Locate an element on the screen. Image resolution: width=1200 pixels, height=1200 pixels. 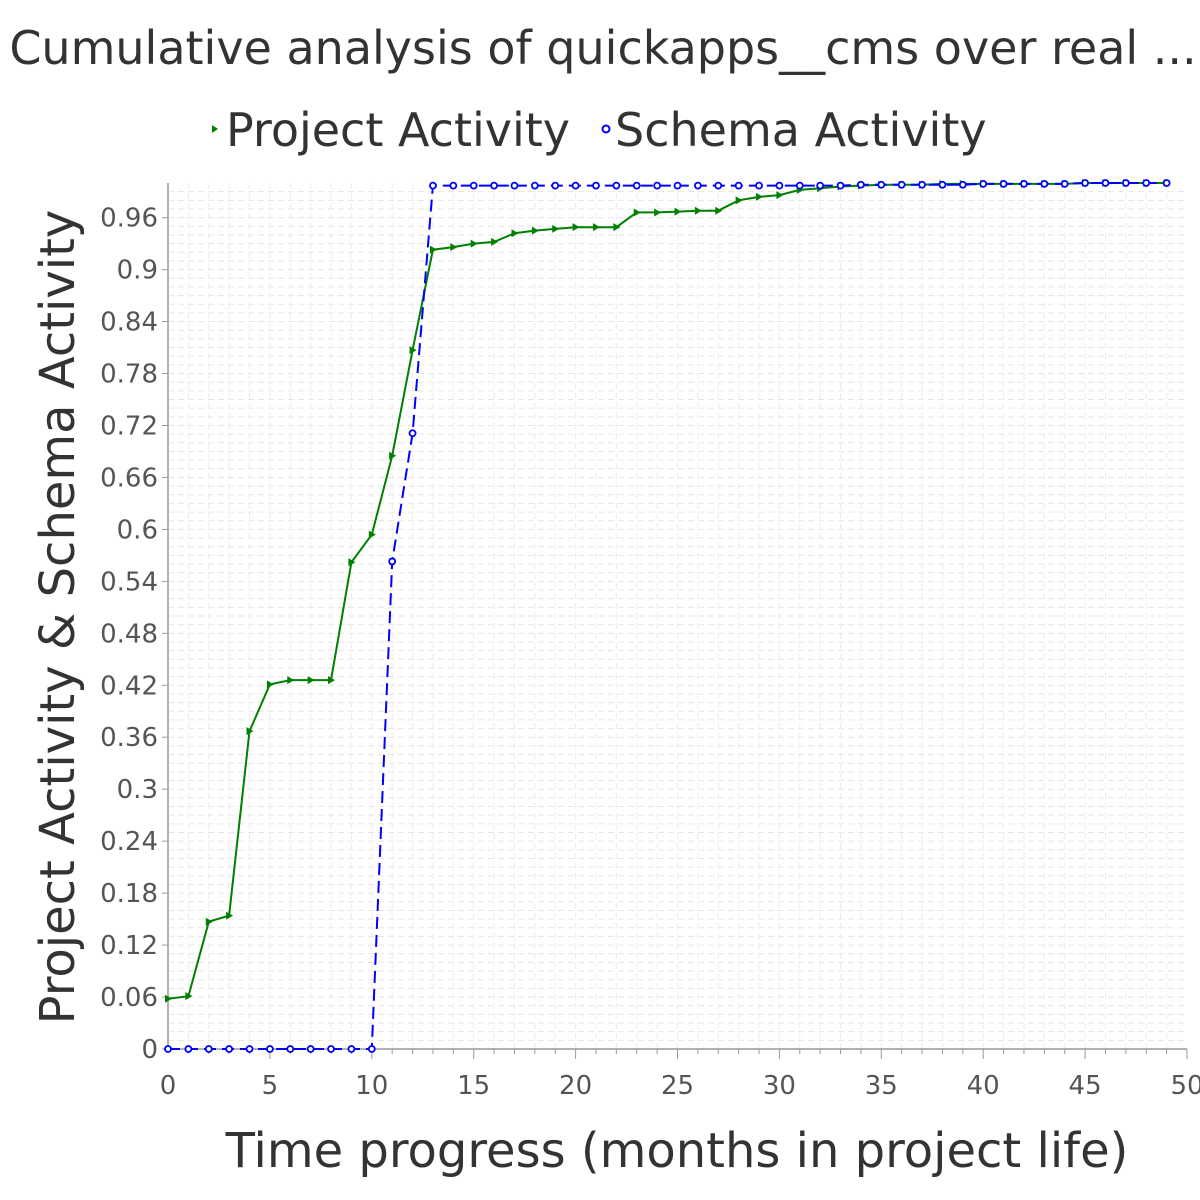
y-tick-label: 0.54 is located at coordinates (129, 582).